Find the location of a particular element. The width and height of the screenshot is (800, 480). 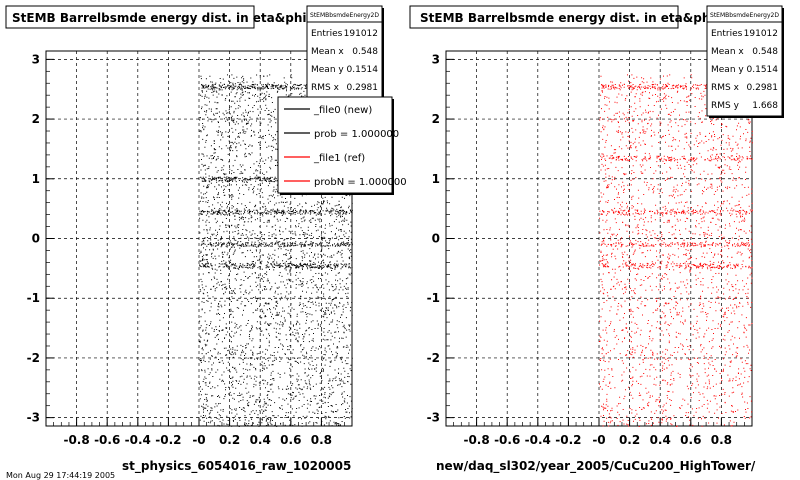

left-x-axis-label: st_physics_6054016_raw_1020005 is located at coordinates (236, 466).